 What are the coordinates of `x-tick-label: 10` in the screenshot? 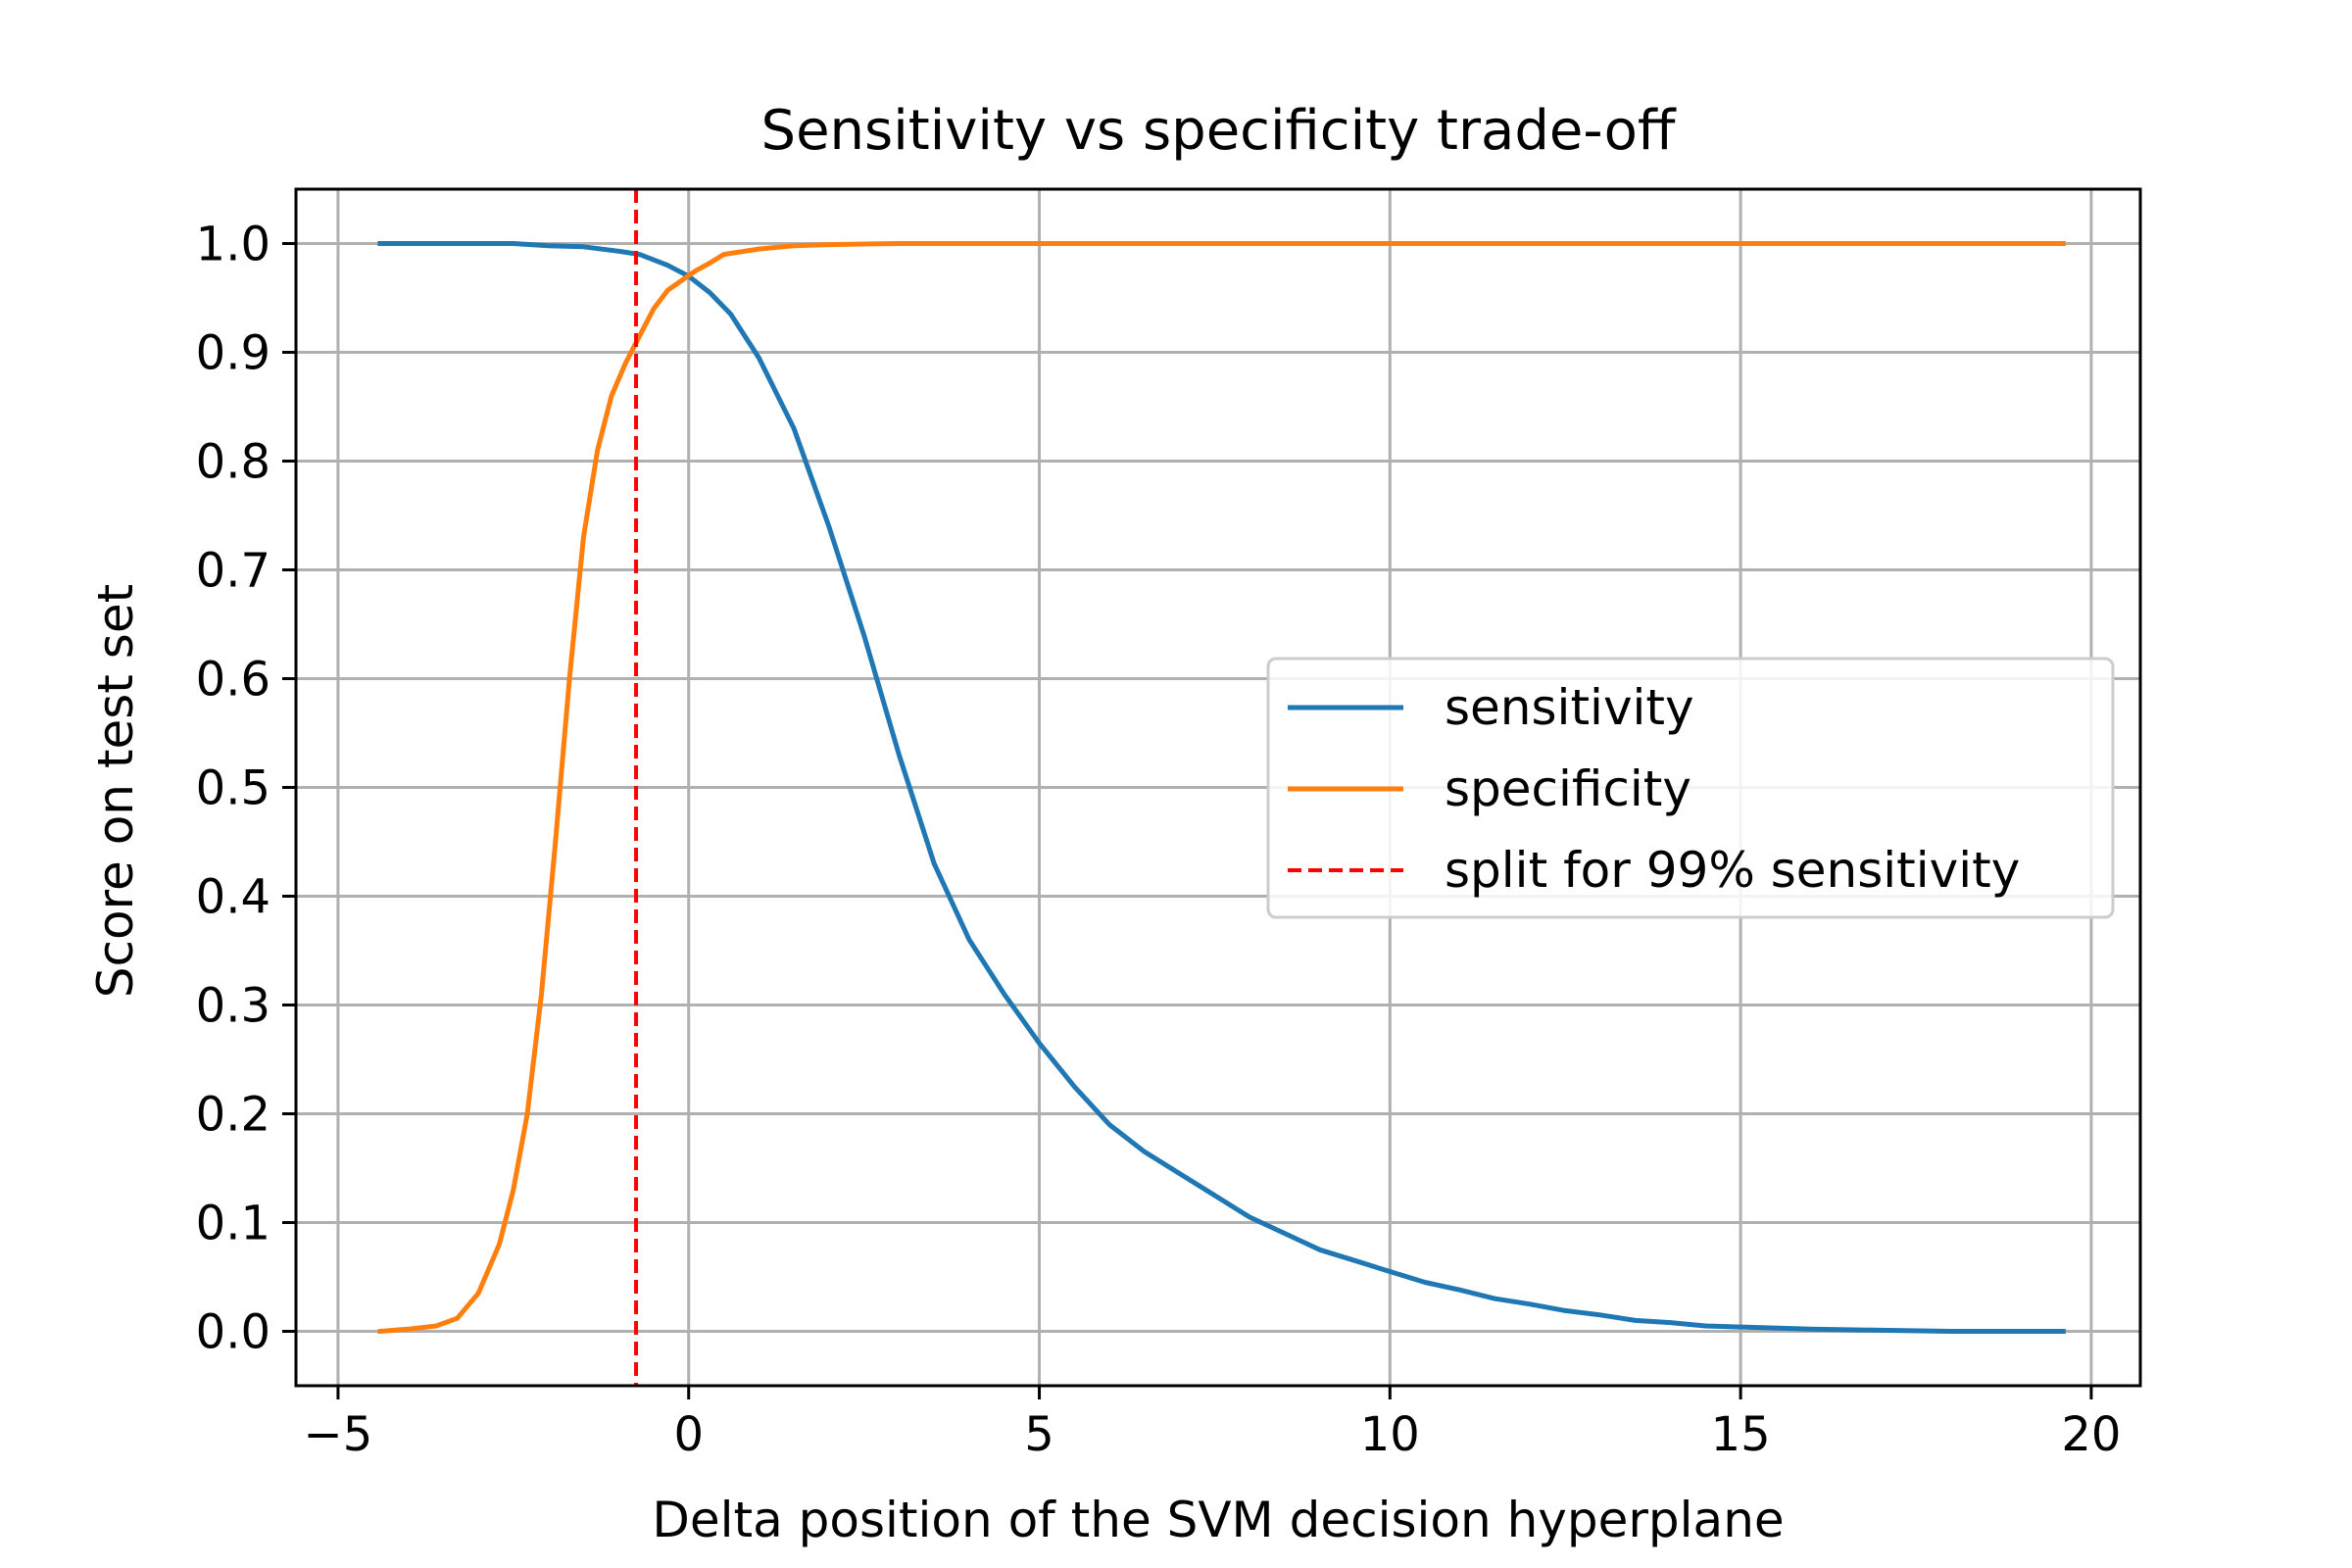 It's located at (1390, 1434).